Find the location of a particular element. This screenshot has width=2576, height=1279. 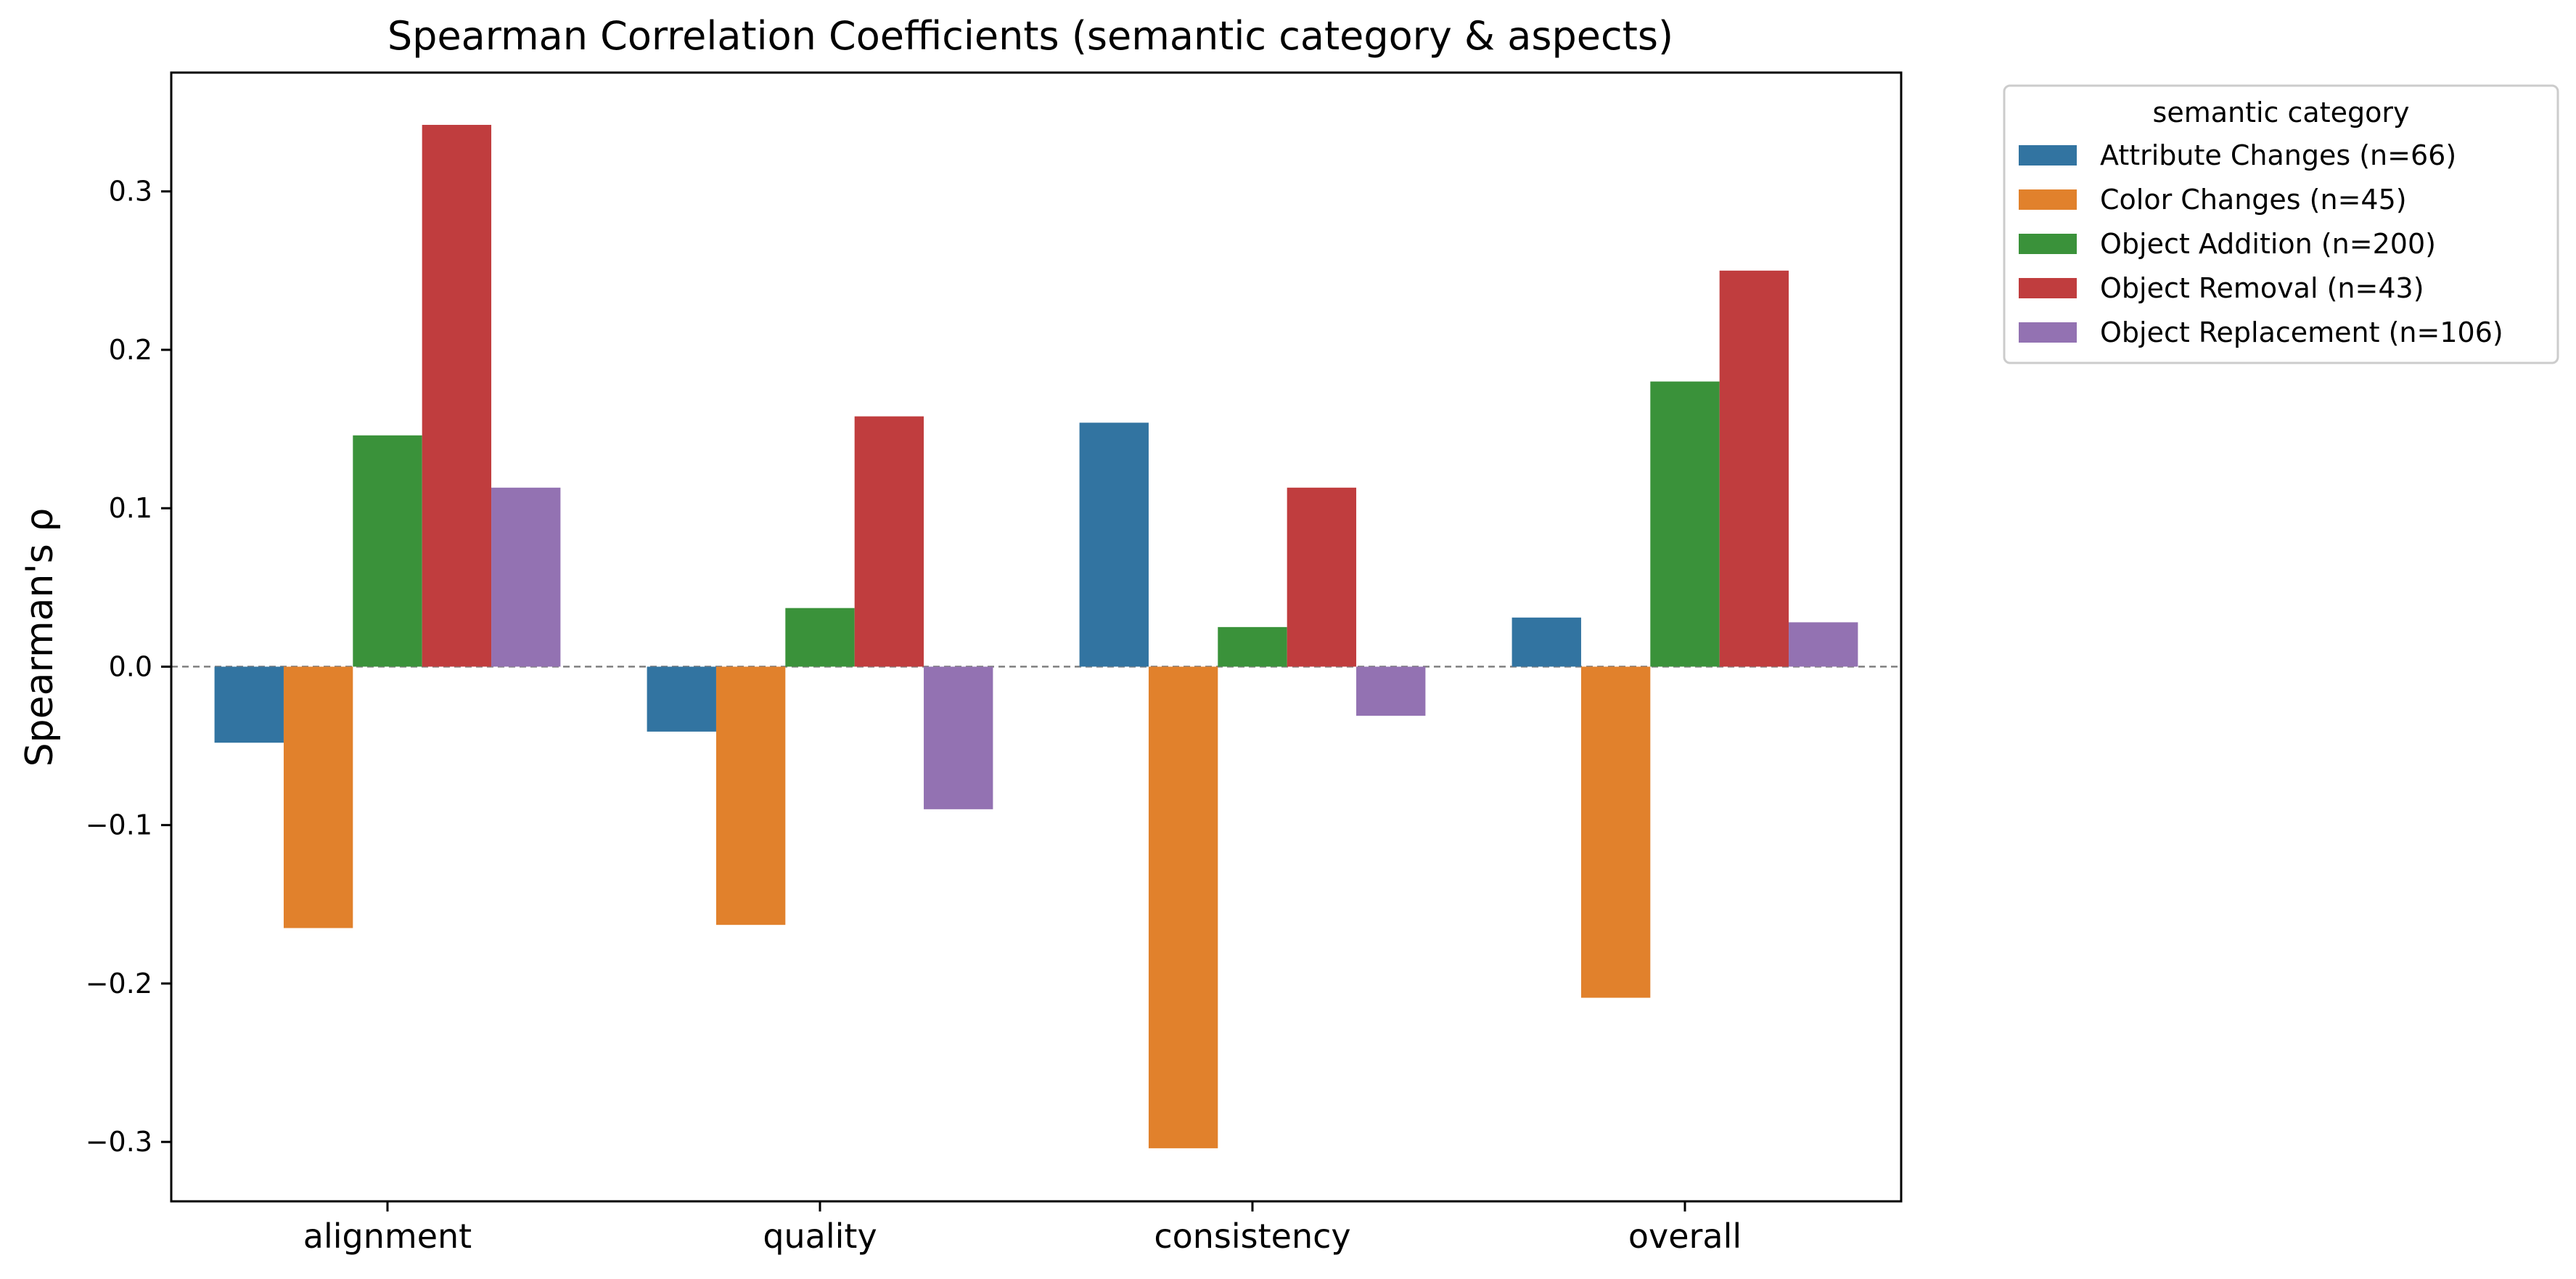

legend-title: semantic category is located at coordinates (2281, 112).